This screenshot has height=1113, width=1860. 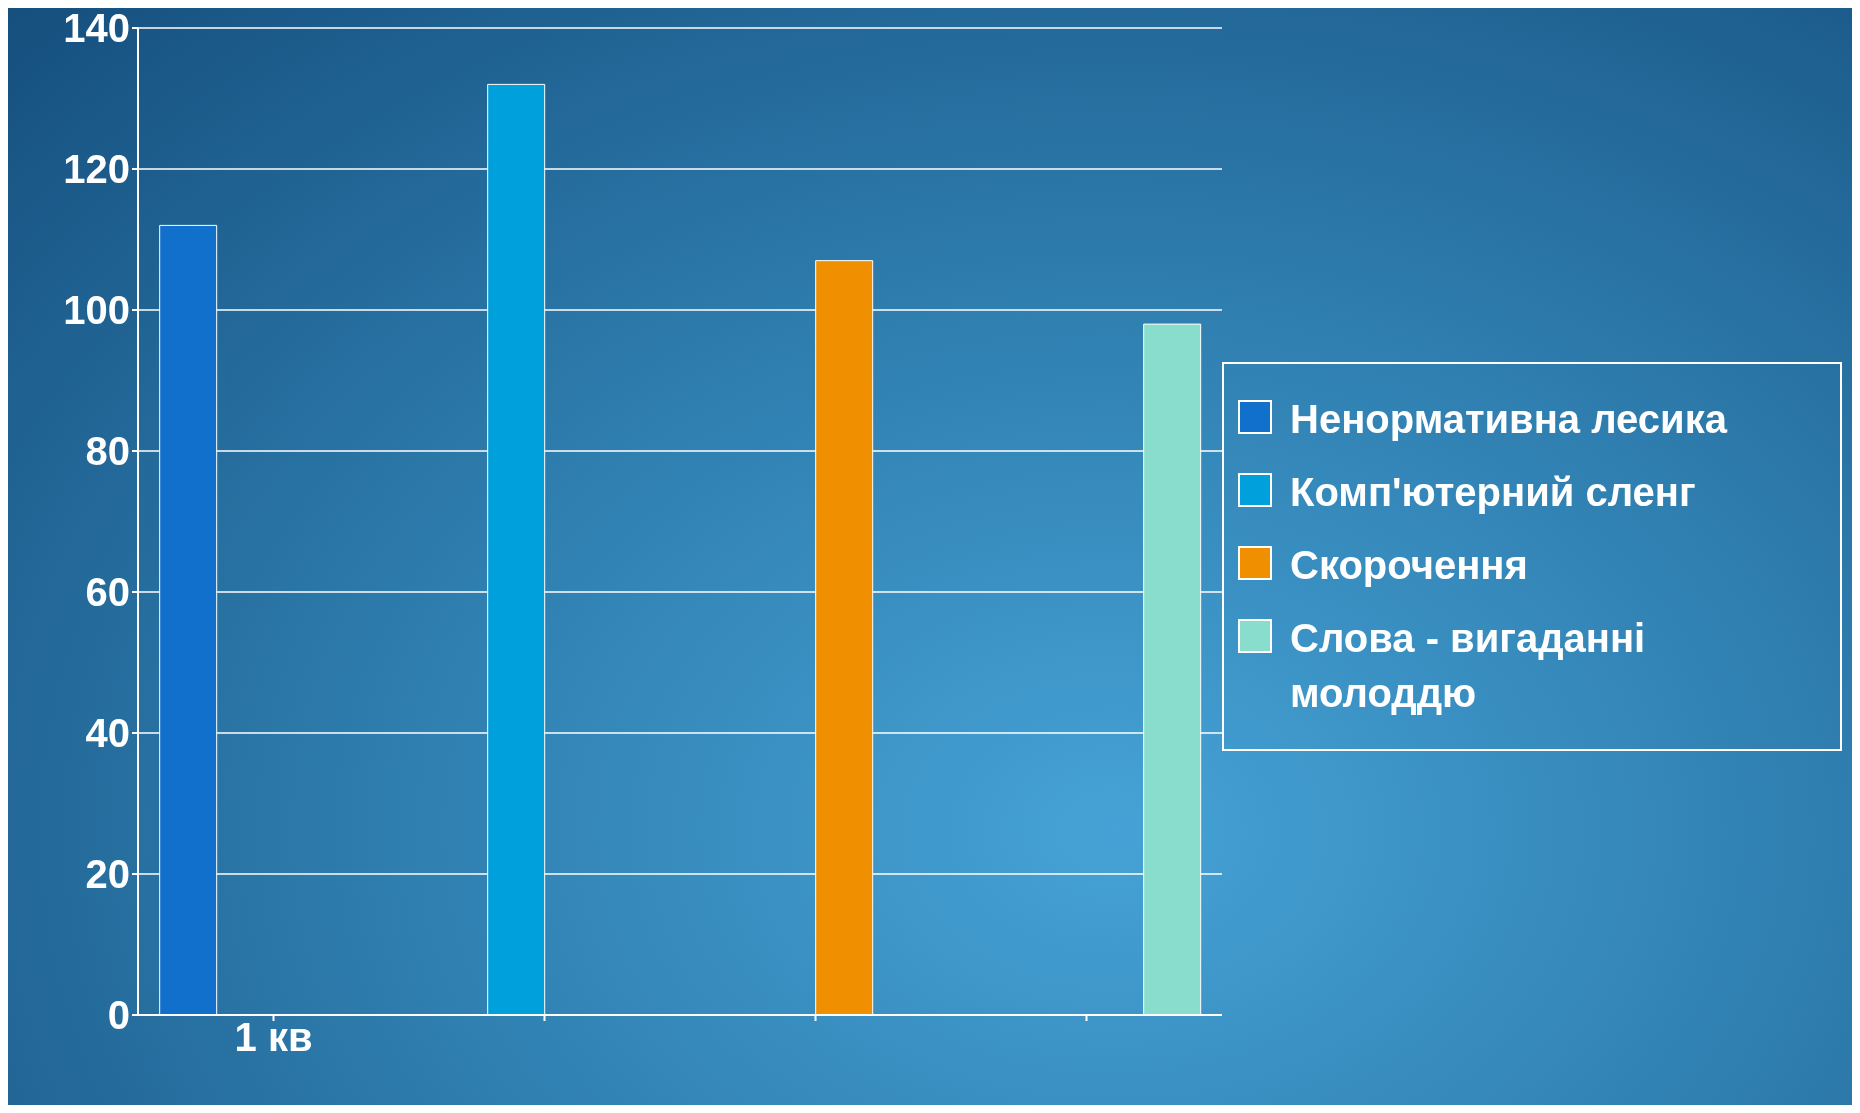 I want to click on legend-label: Ненормативна лесика, so click(x=1508, y=419).